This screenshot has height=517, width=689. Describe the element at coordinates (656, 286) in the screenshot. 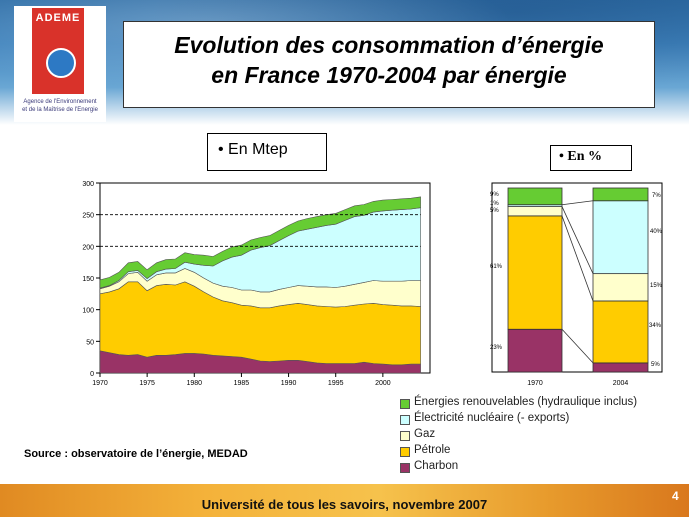

I see `bar-label-2004: 15%` at that location.